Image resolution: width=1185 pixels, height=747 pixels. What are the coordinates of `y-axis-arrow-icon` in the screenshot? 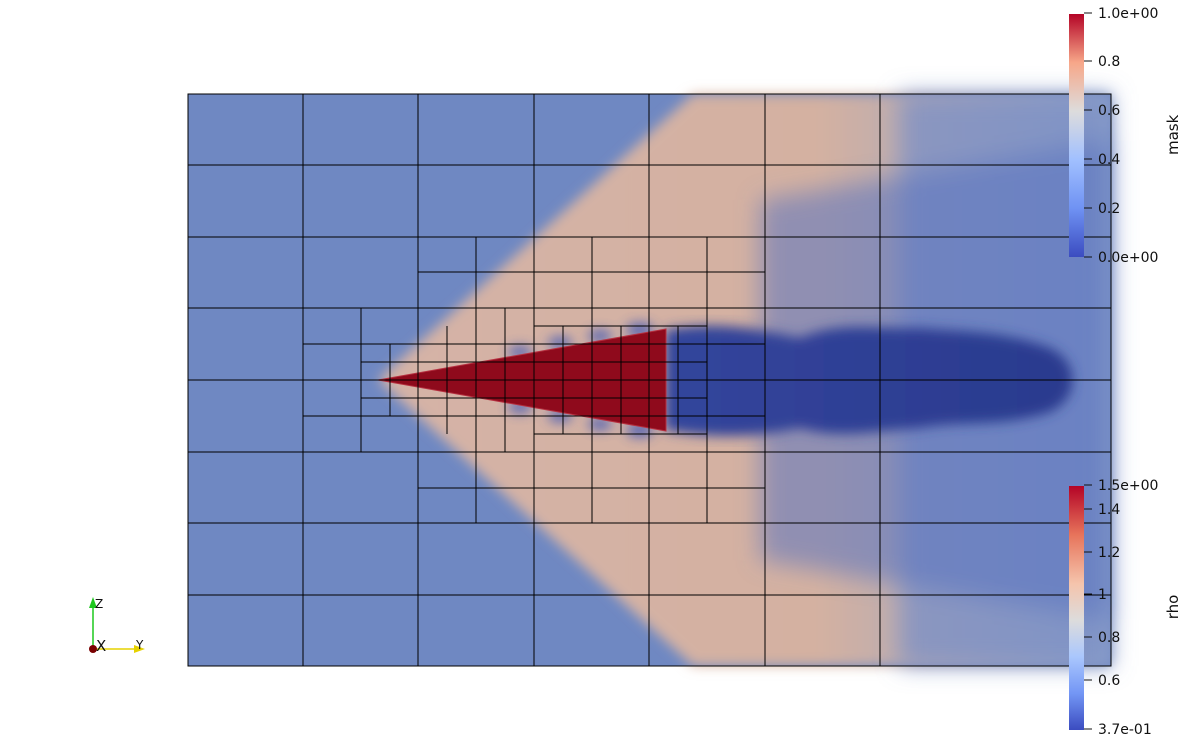 It's located at (139, 649).